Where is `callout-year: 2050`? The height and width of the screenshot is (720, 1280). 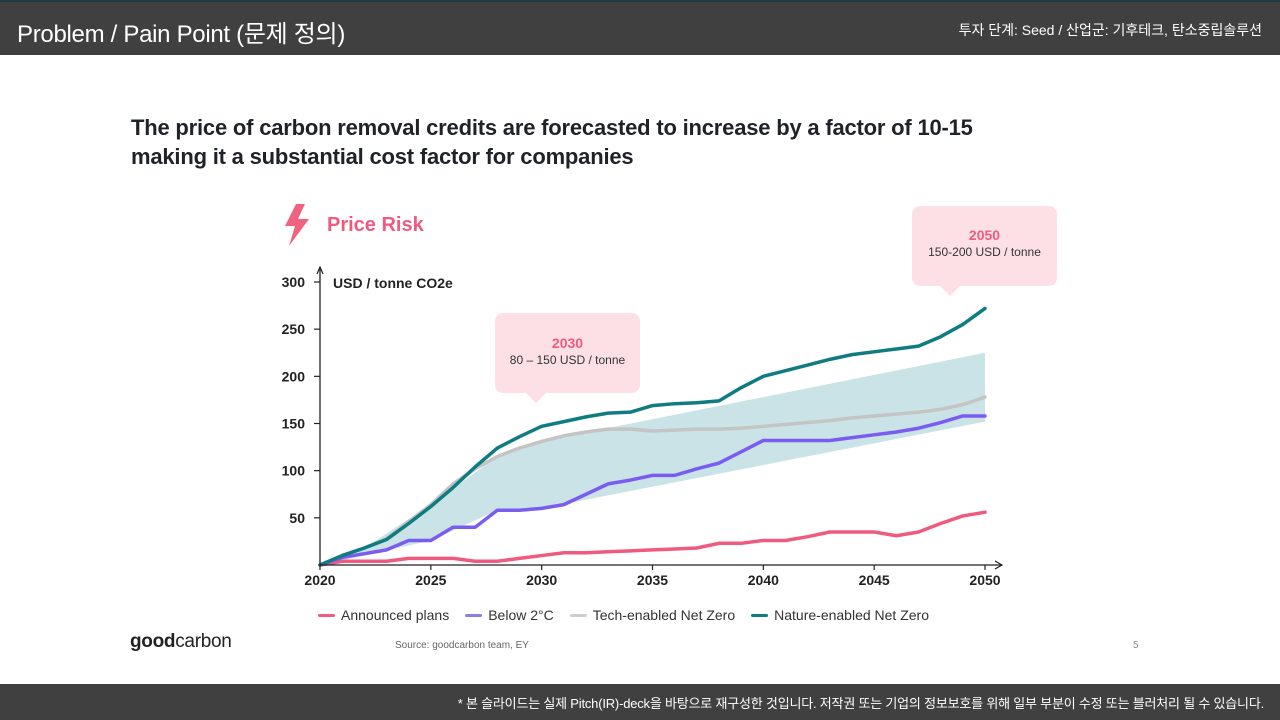
callout-year: 2050 is located at coordinates (984, 235).